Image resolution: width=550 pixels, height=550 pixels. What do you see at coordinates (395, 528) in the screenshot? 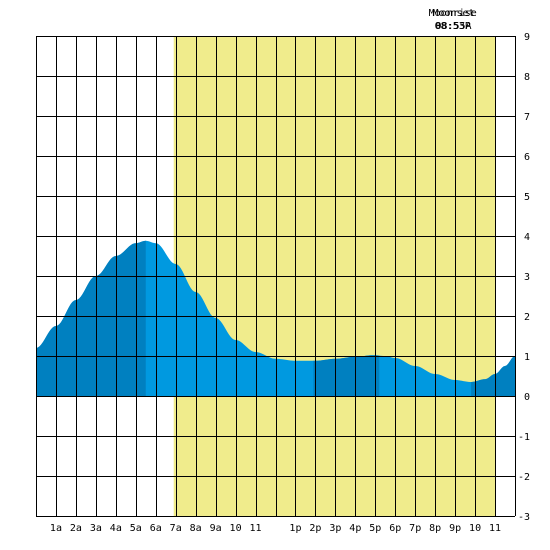
I see `x-tick-label: 6p` at bounding box center [395, 528].